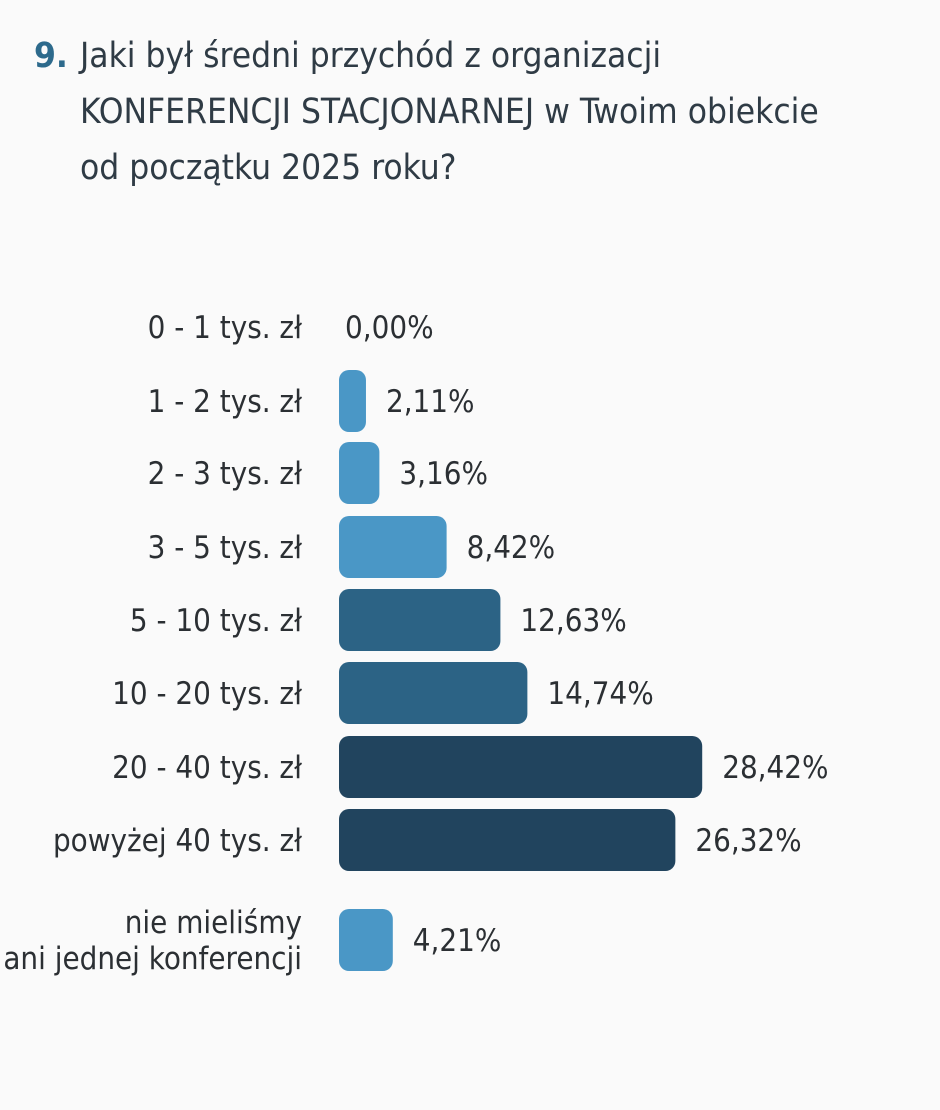  What do you see at coordinates (573, 621) in the screenshot?
I see `value-label: 12,63%` at bounding box center [573, 621].